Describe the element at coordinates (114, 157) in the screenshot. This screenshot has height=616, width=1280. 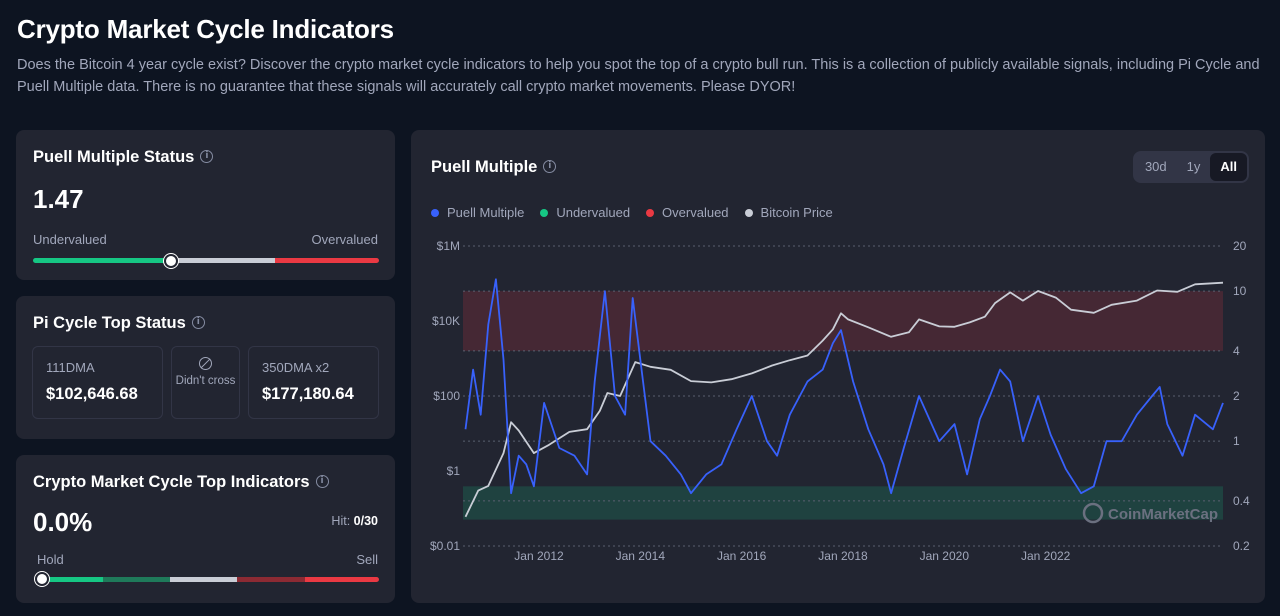
I see `puell-status-title-text: Puell Multiple Status` at that location.